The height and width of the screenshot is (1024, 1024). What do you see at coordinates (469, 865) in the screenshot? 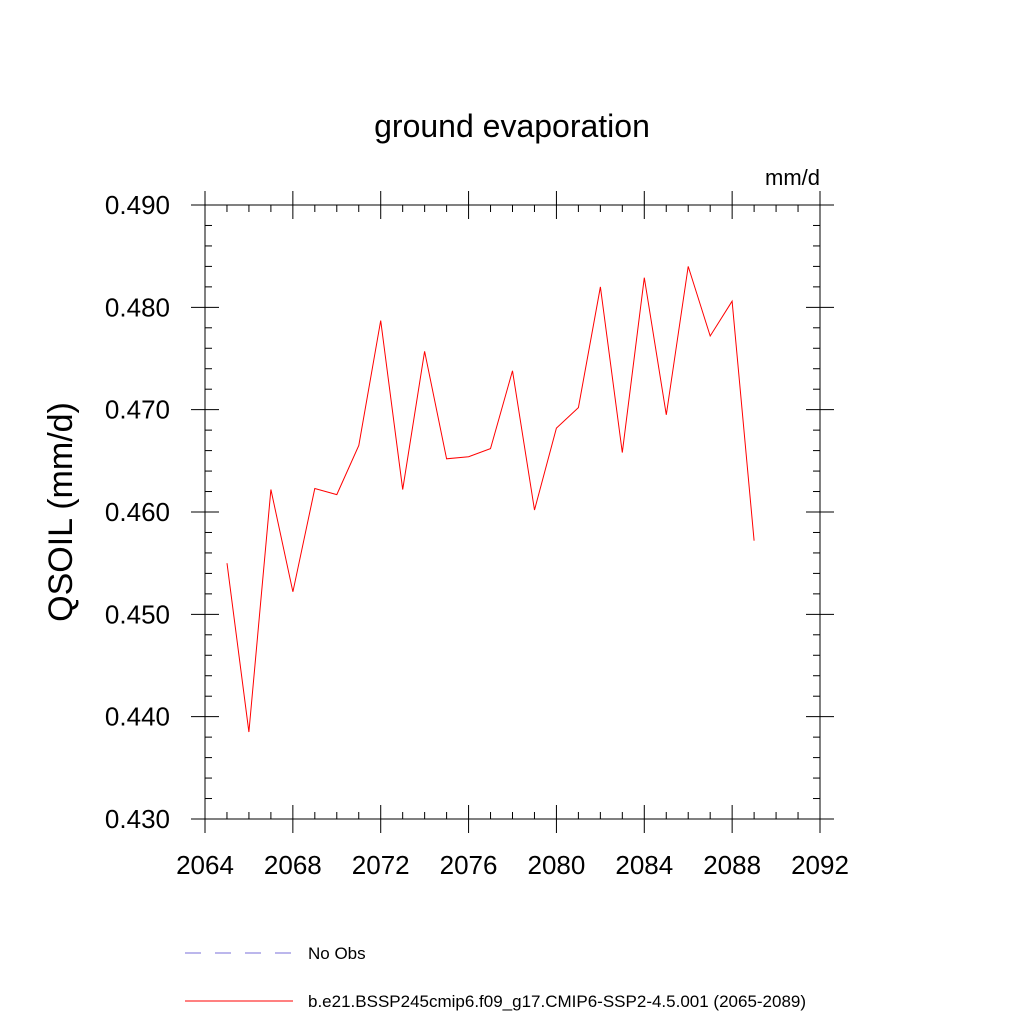
I see `x-tick-label: 2076` at bounding box center [469, 865].